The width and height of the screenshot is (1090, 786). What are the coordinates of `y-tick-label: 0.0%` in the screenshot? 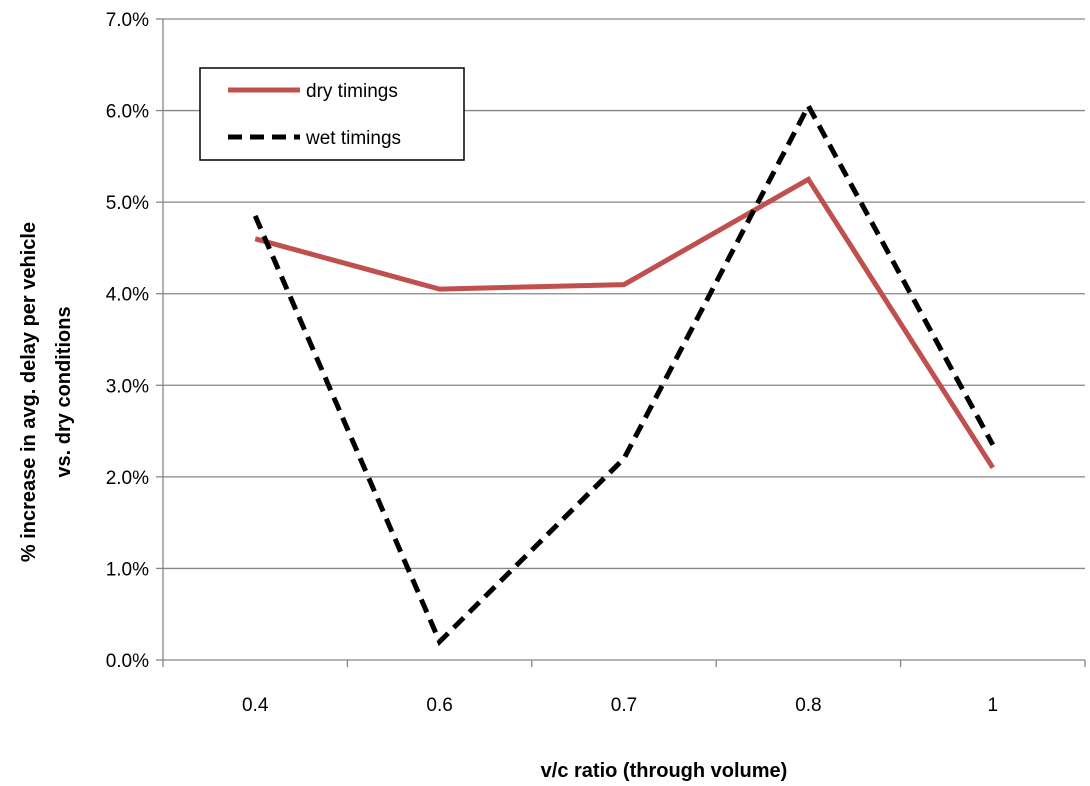 It's located at (127, 661).